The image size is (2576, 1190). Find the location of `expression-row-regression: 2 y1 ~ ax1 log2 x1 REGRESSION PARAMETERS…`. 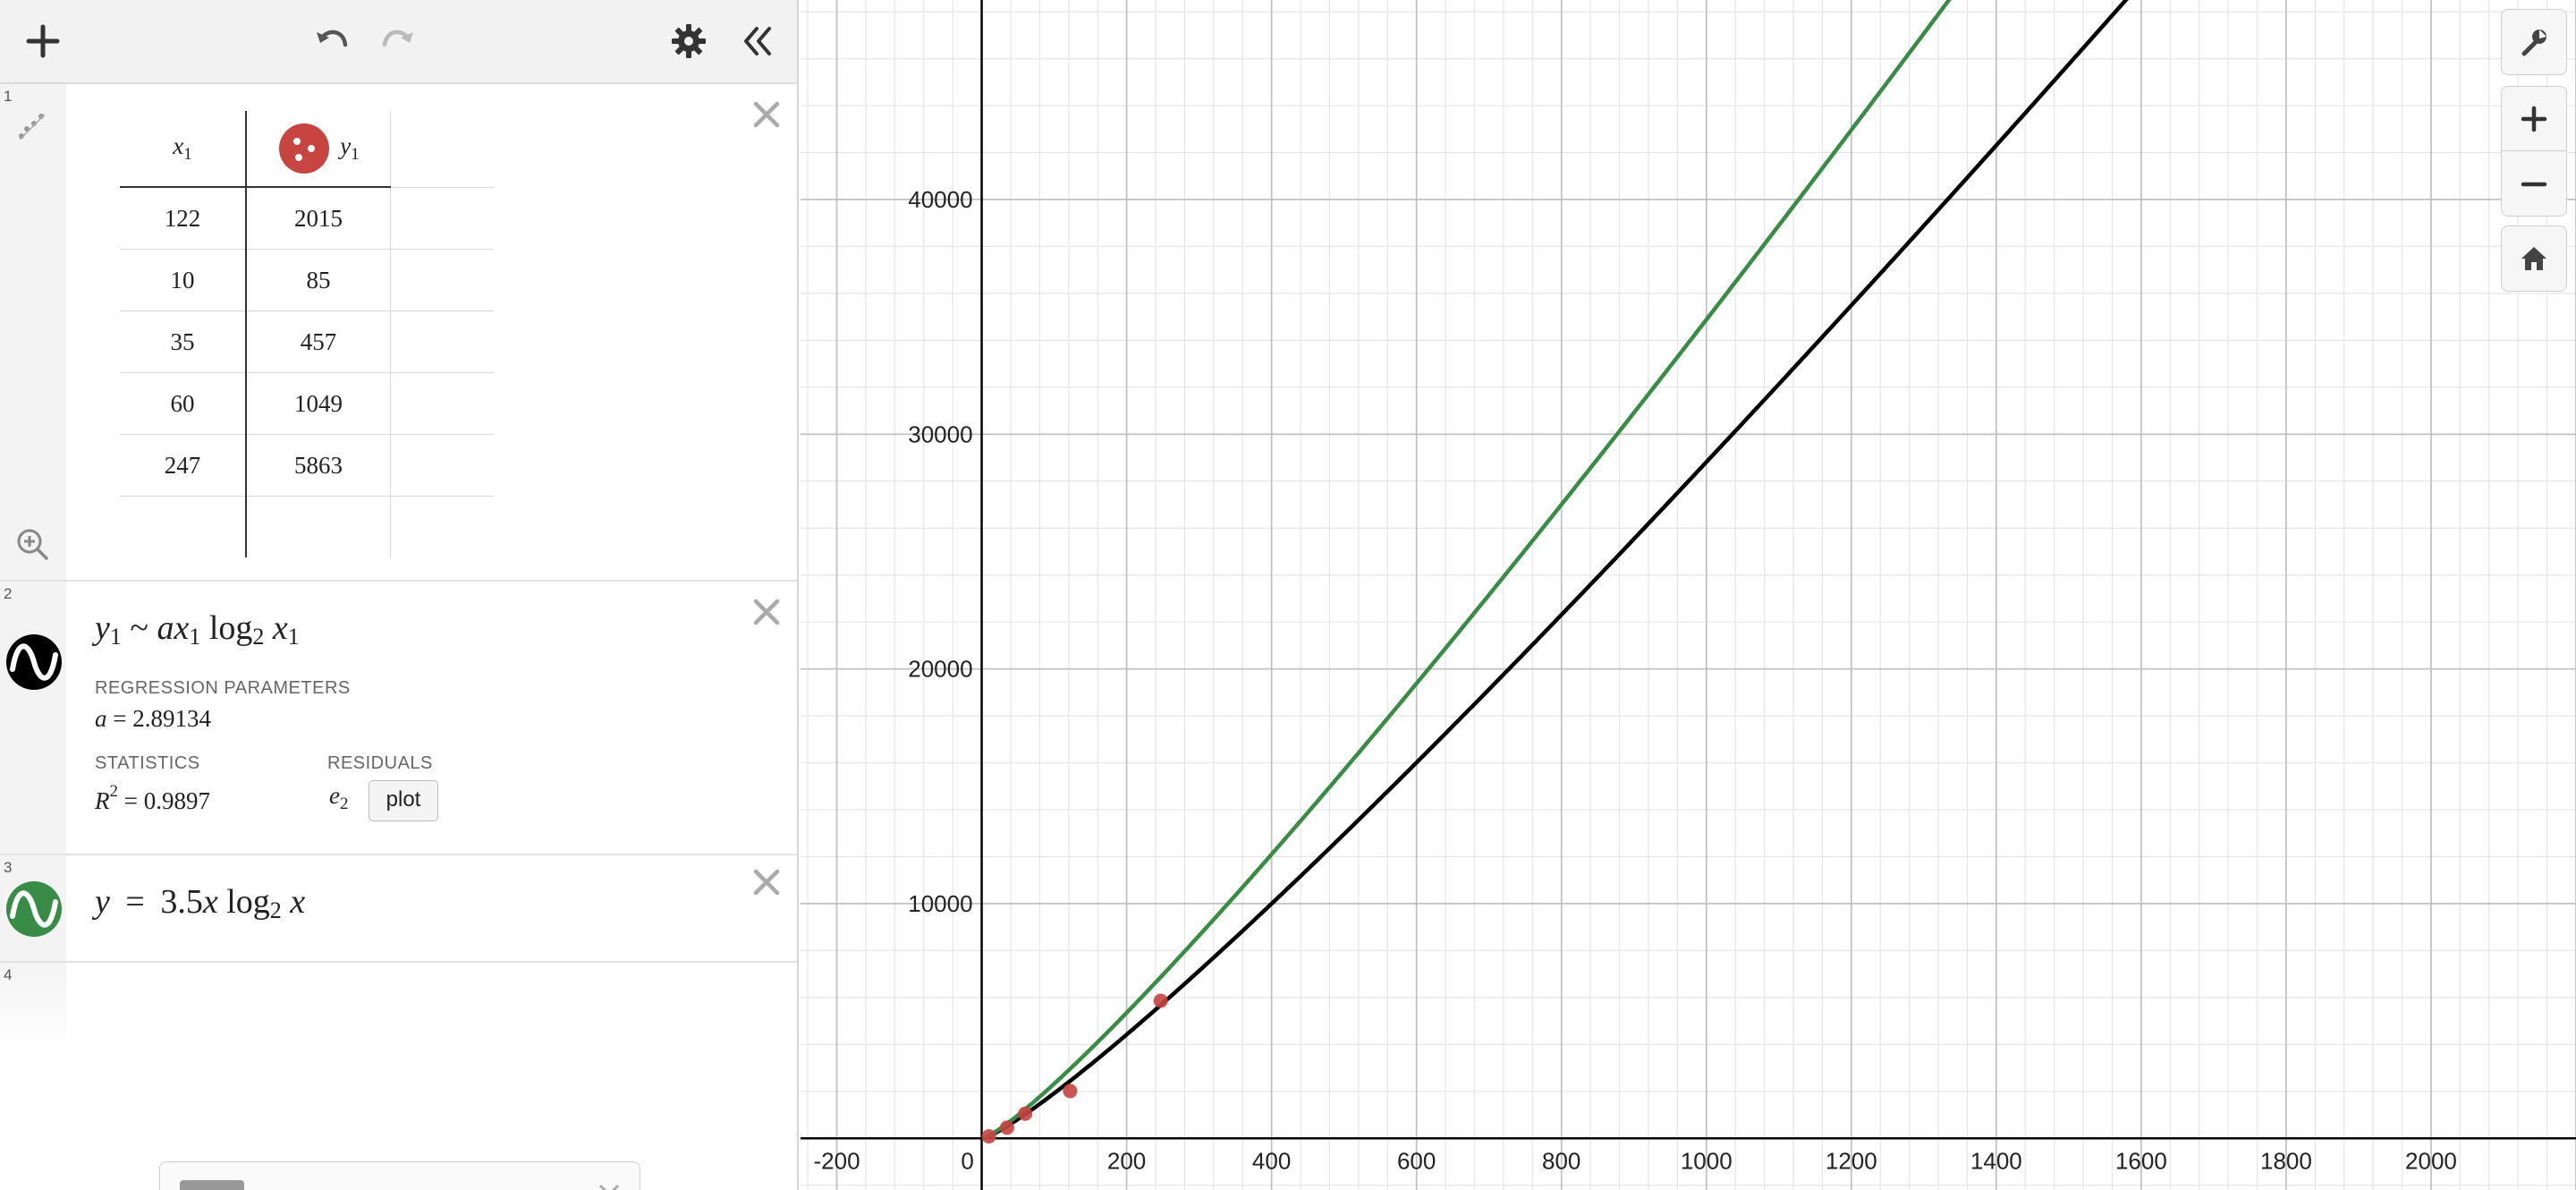

expression-row-regression: 2 y1 ~ ax1 log2 x1 REGRESSION PARAMETERS… is located at coordinates (398, 718).